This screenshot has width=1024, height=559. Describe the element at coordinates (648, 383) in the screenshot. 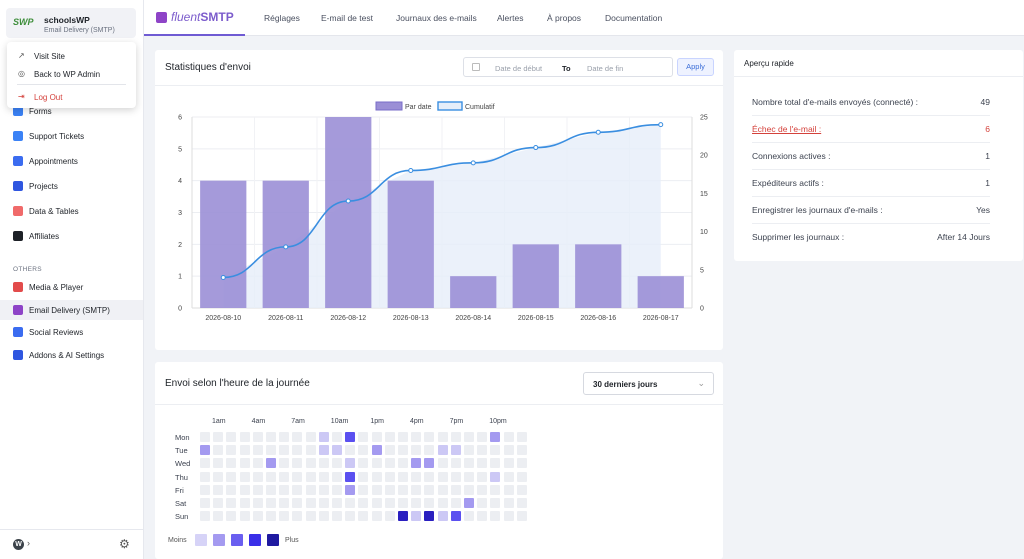

I see `period-select: 30 derniers jours ⌄` at that location.